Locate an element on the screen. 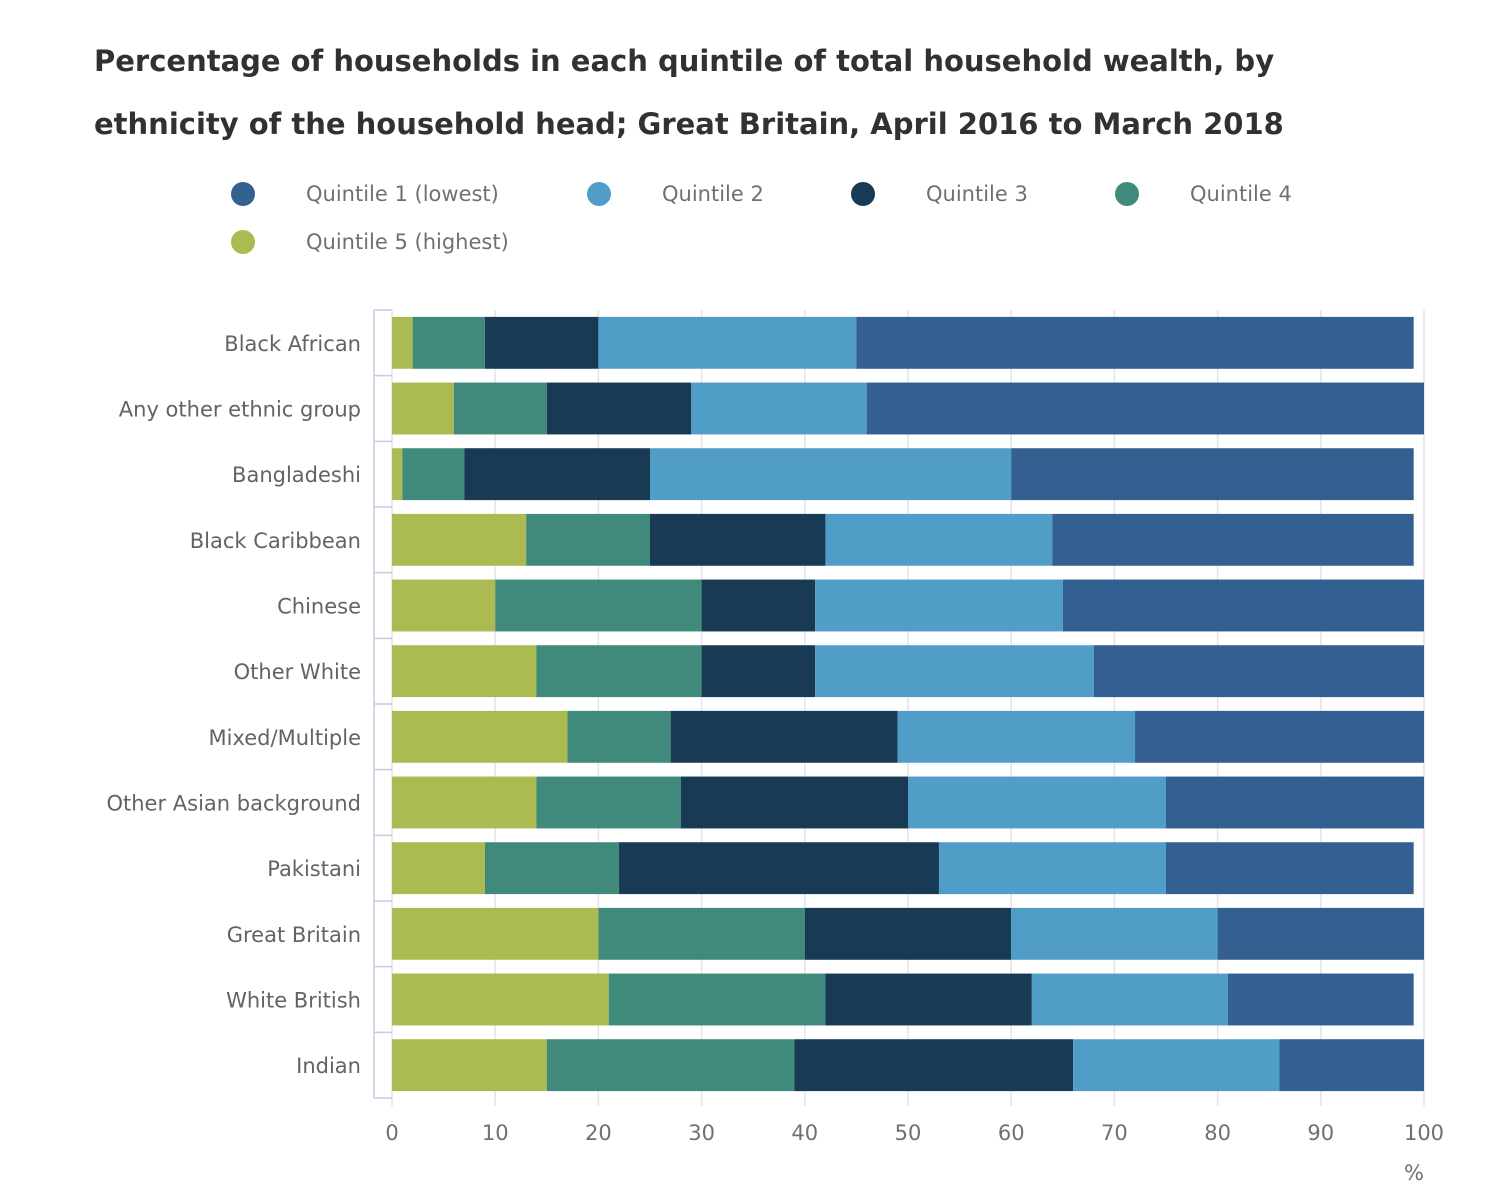 This screenshot has width=1496, height=1194. y-tick-label-any-other-ethnic-group: Any other ethnic group is located at coordinates (240, 410).